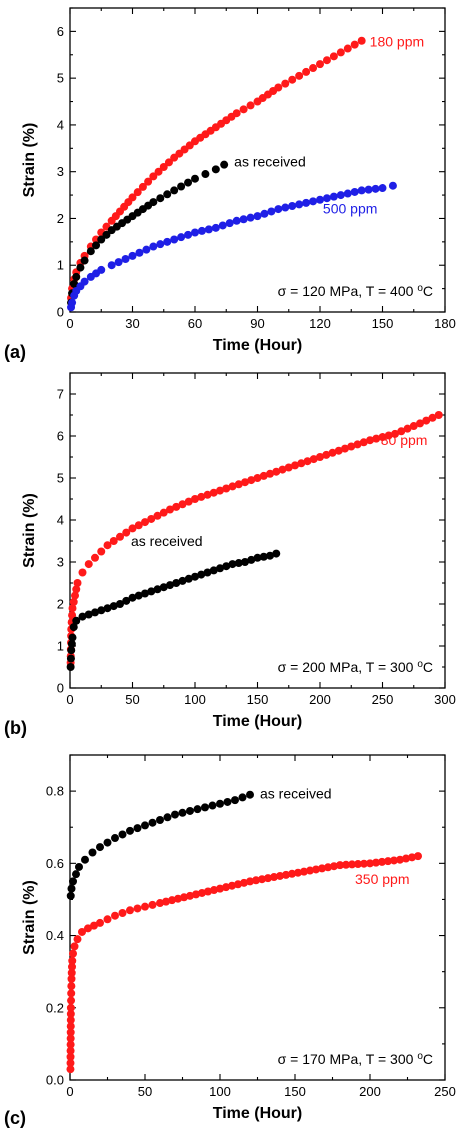 This screenshot has height=1147, width=474. Describe the element at coordinates (370, 1091) in the screenshot. I see `x-tick-label: 200` at that location.